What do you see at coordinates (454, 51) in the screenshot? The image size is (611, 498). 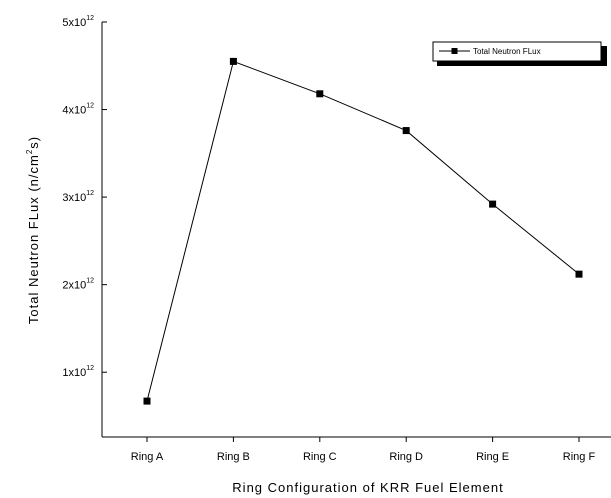 I see `legend-marker-sample` at bounding box center [454, 51].